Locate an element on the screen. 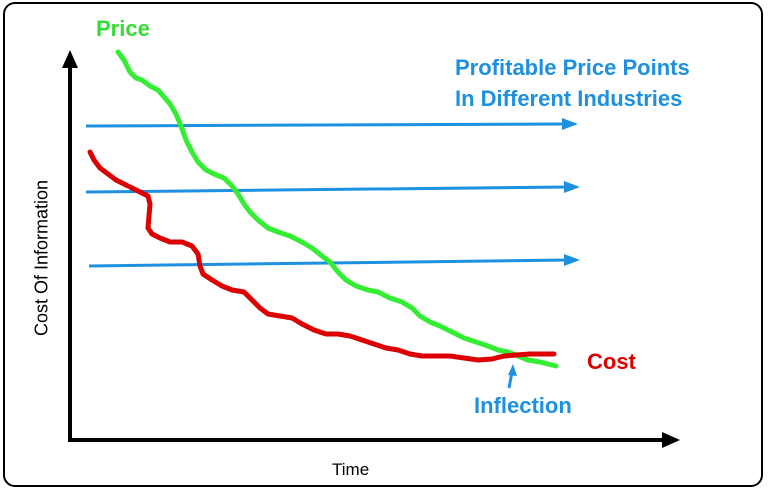  y-axis-label: Cost Of Information is located at coordinates (41, 258).